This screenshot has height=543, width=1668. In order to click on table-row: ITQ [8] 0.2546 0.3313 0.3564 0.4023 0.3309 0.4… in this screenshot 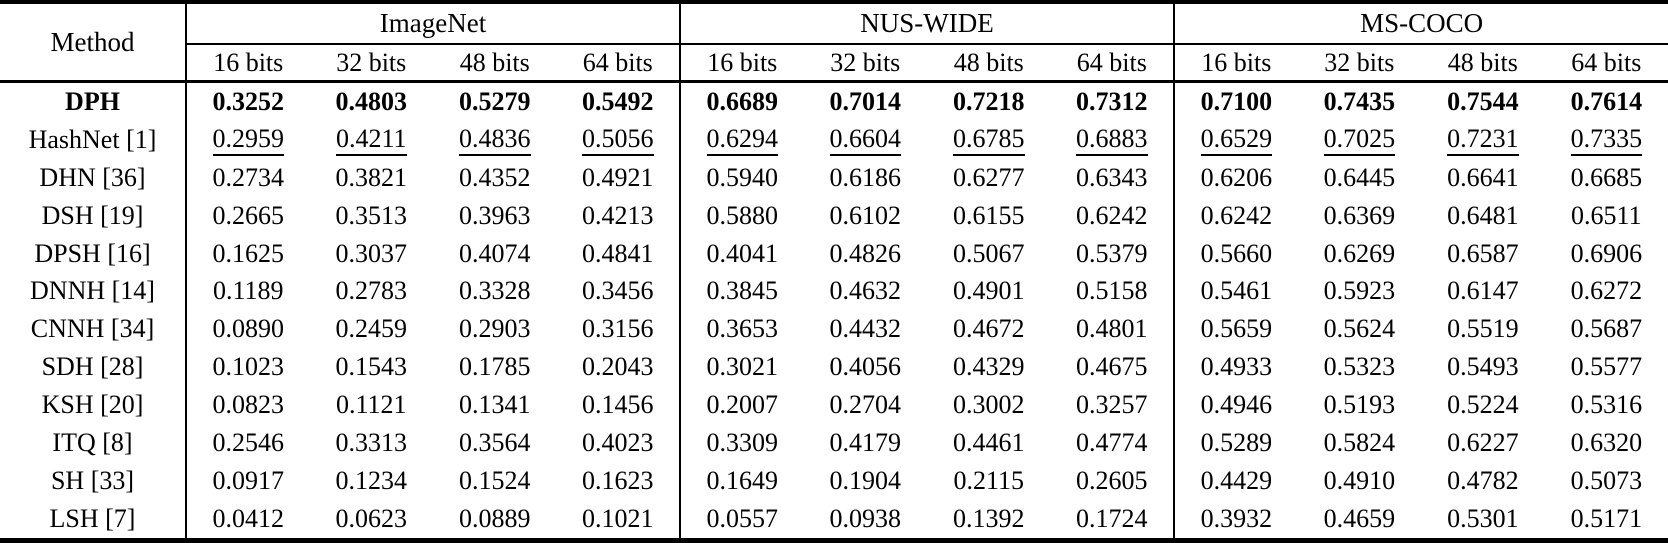, I will do `click(834, 443)`.